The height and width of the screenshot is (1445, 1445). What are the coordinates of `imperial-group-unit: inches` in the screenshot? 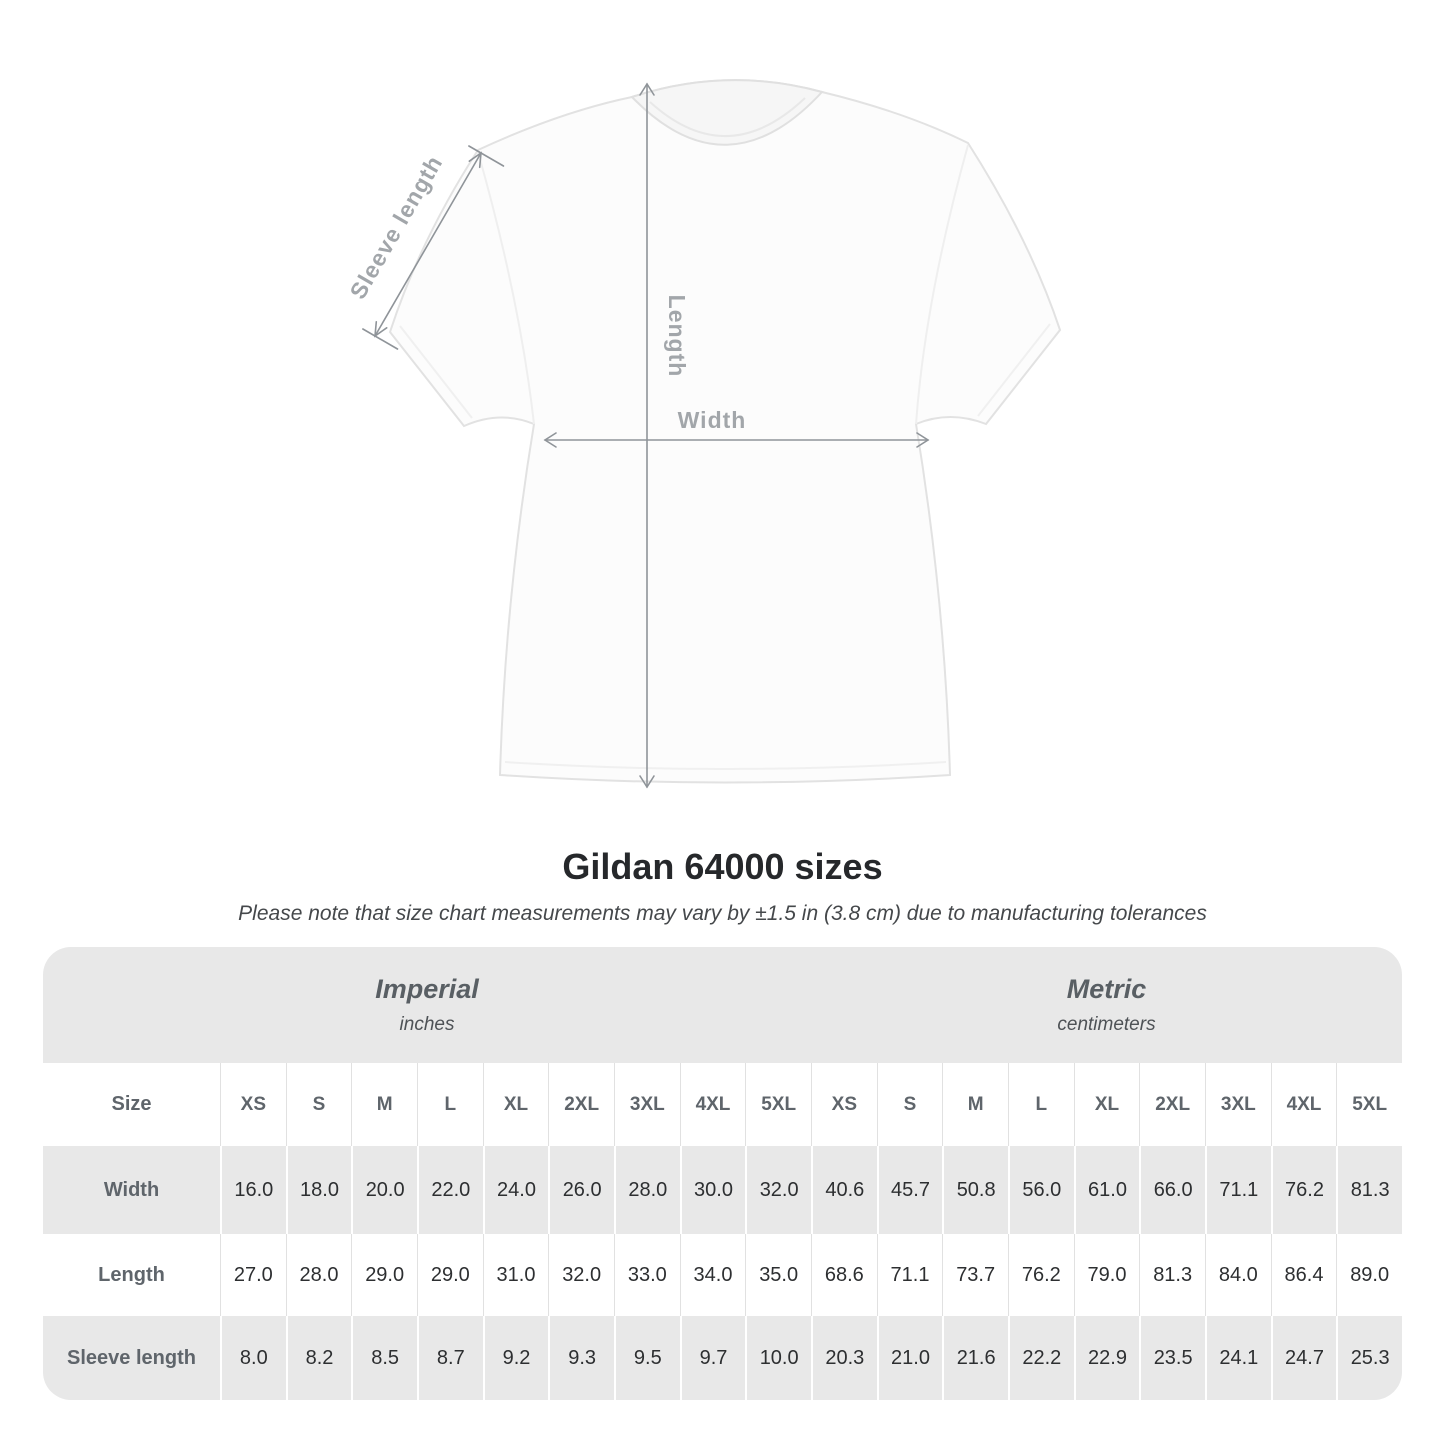 It's located at (427, 1024).